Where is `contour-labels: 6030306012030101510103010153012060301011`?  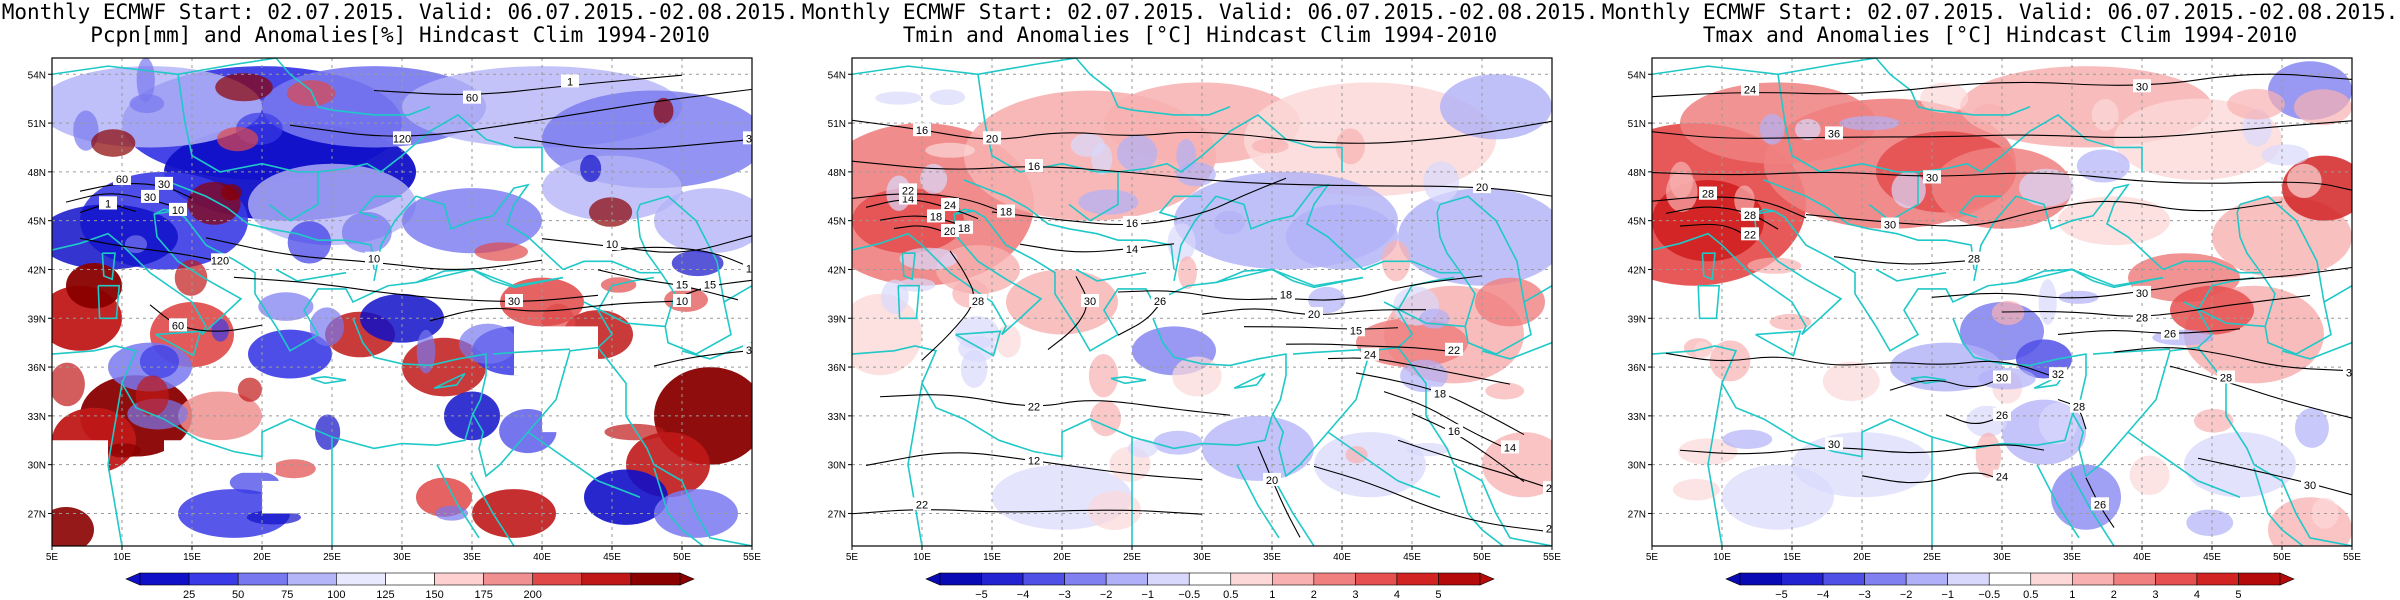 contour-labels: 6030306012030101510103010153012060301011 is located at coordinates (425, 215).